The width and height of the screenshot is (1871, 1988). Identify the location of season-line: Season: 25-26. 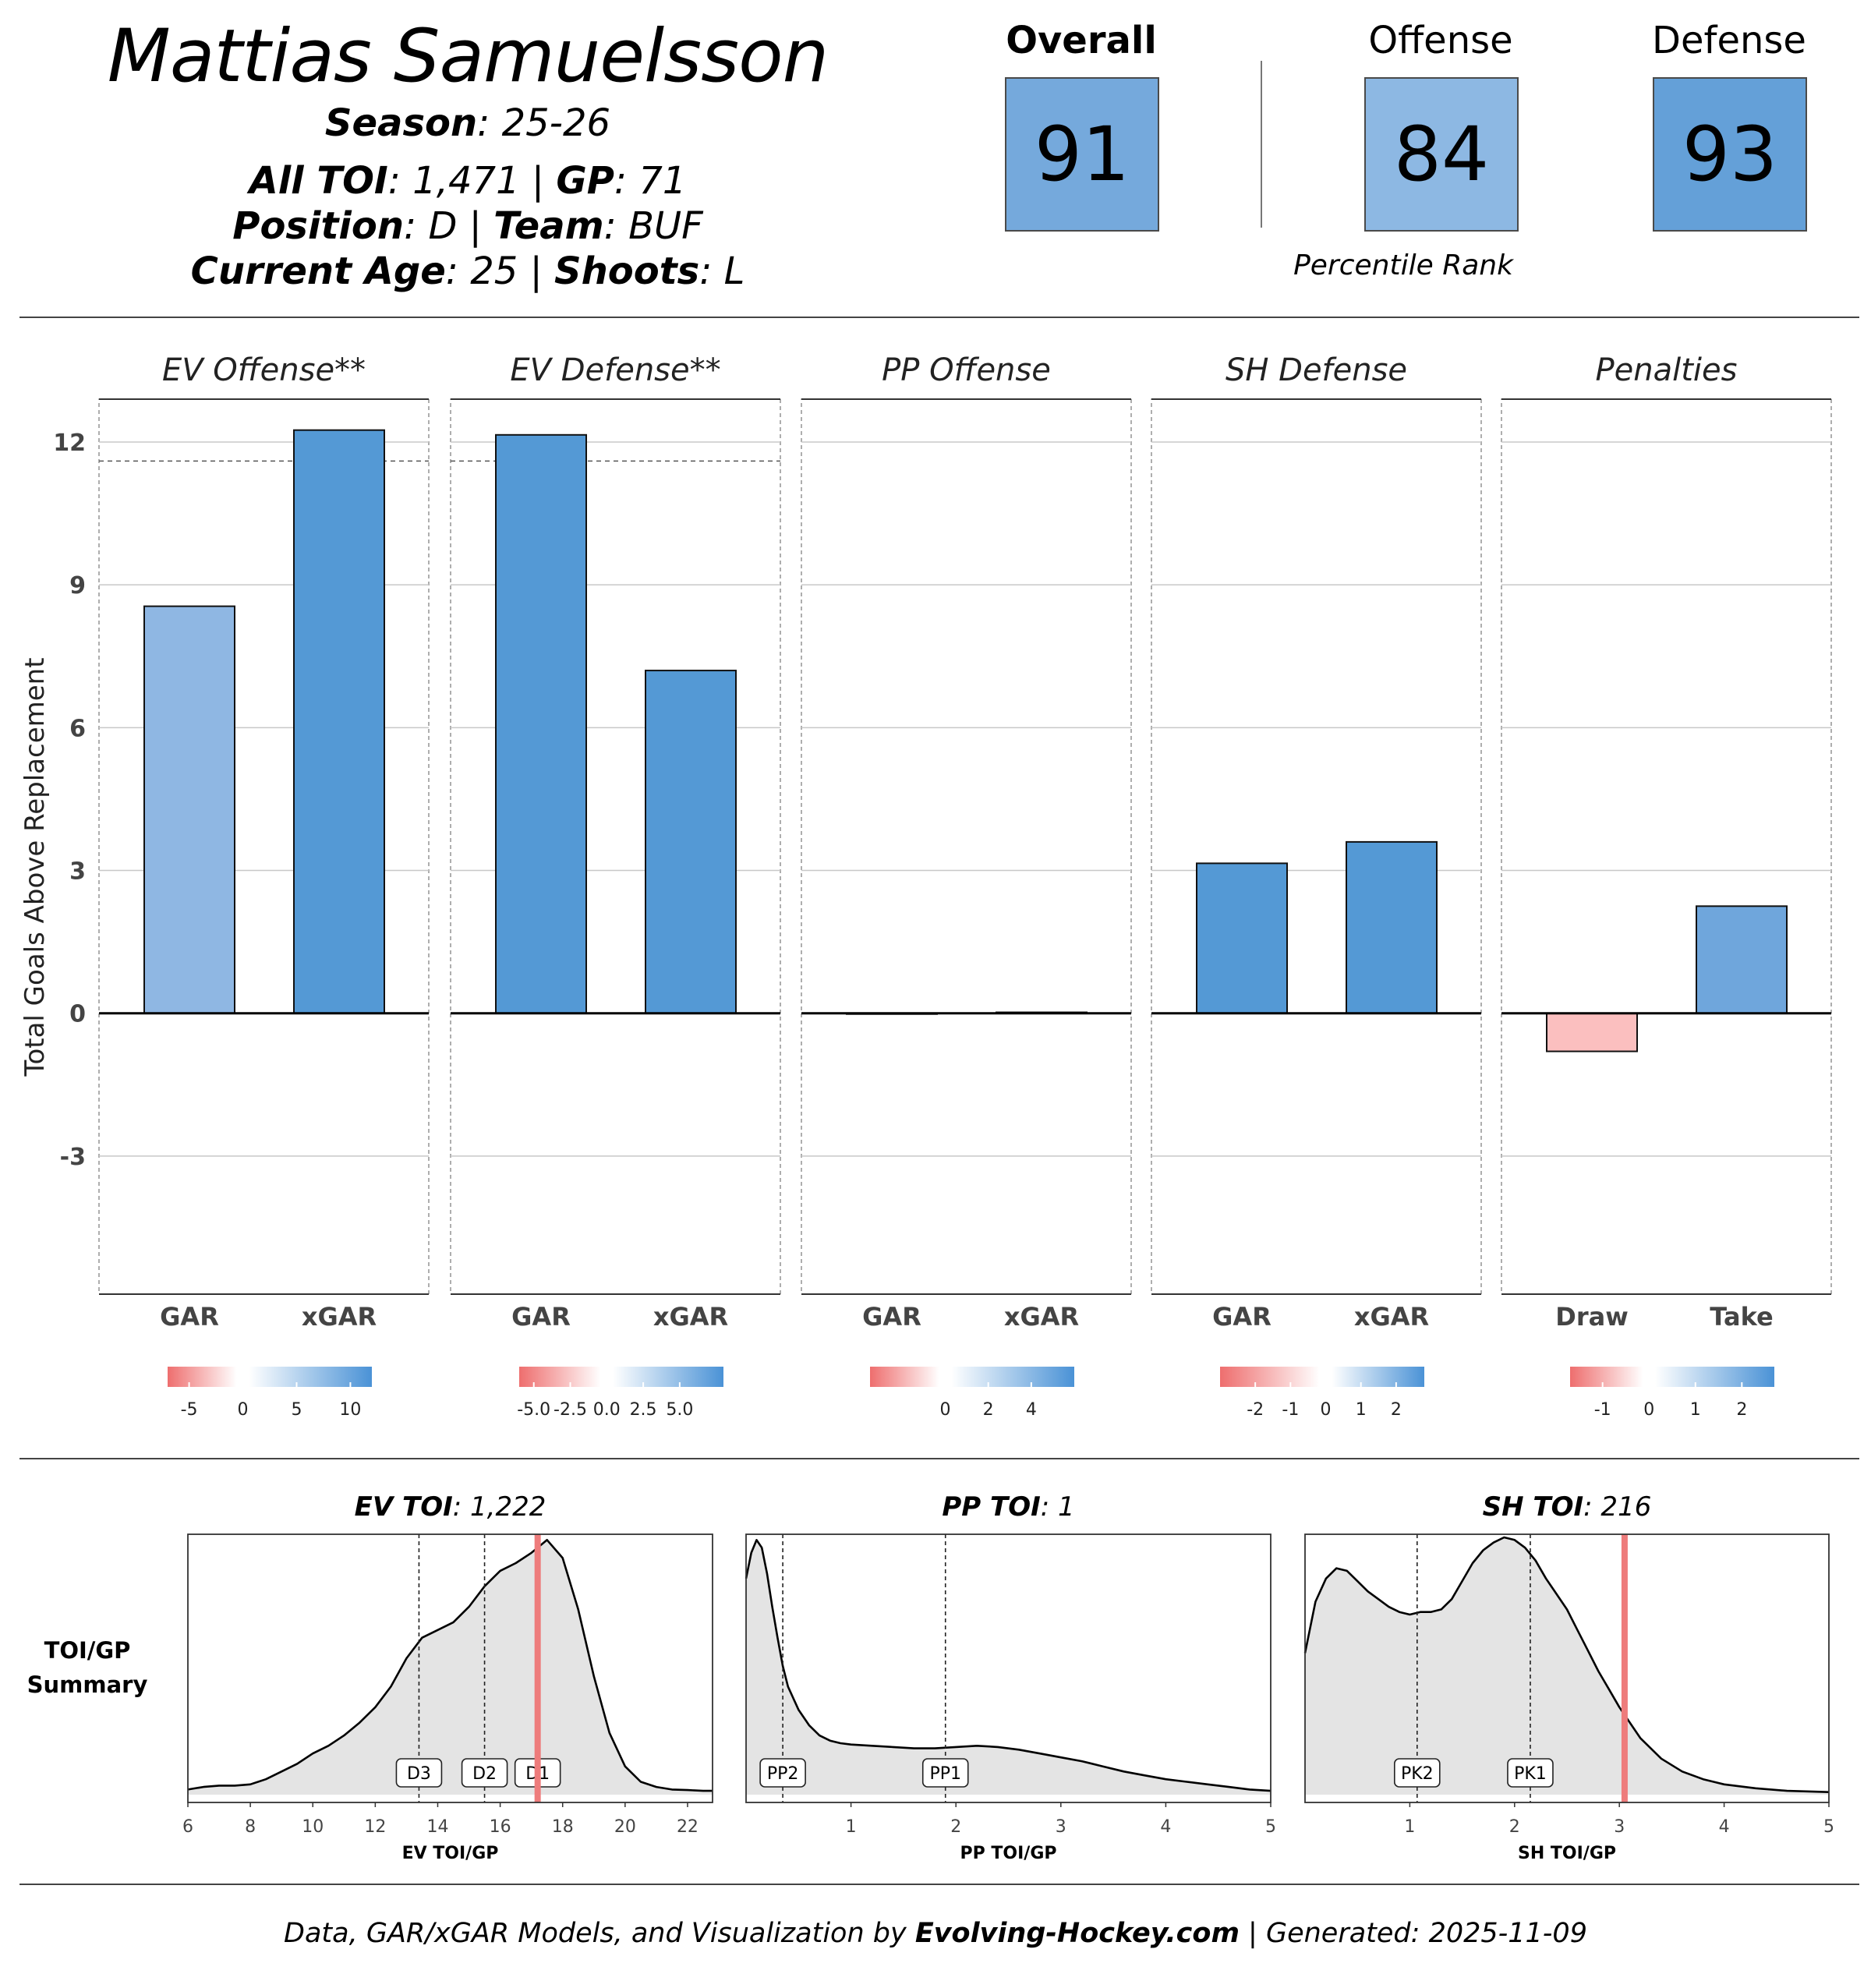
(467, 123).